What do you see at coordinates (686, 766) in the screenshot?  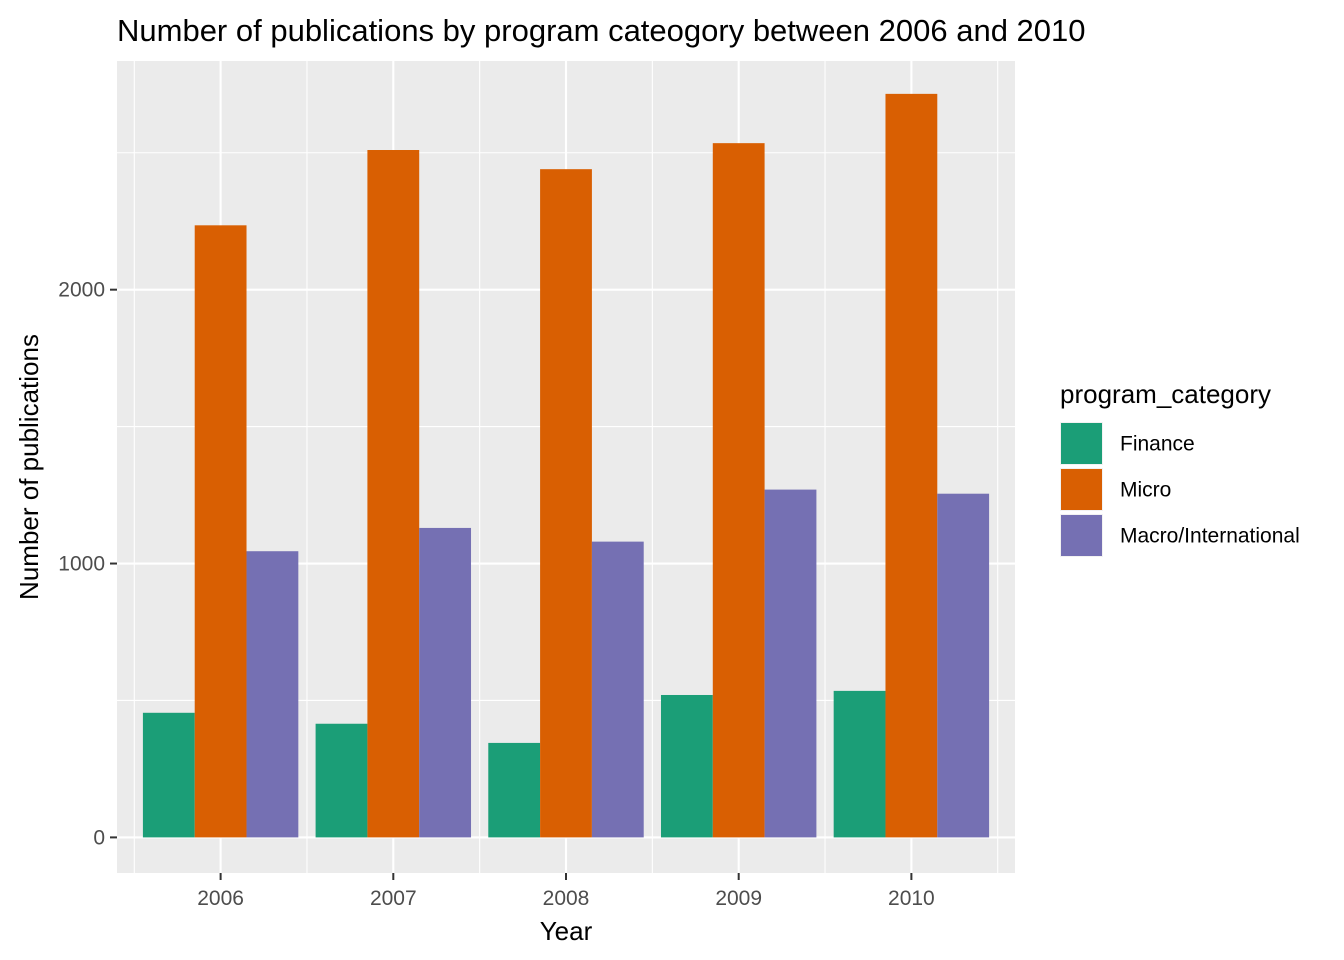 I see `bar-finance-2009` at bounding box center [686, 766].